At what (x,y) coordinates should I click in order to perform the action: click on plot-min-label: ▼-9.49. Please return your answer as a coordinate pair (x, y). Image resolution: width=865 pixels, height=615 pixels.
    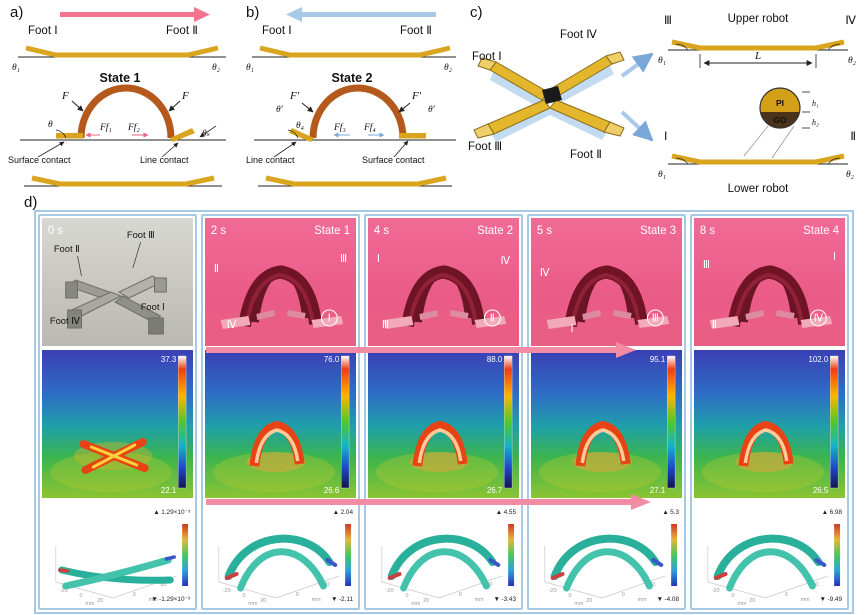
    Looking at the image, I should click on (831, 599).